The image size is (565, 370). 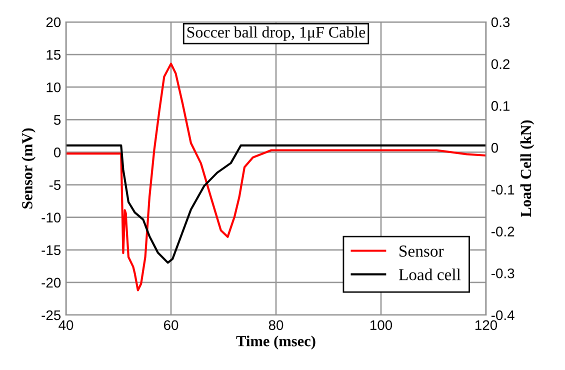 I want to click on y2-axis-title: Load Cell (kN), so click(x=527, y=169).